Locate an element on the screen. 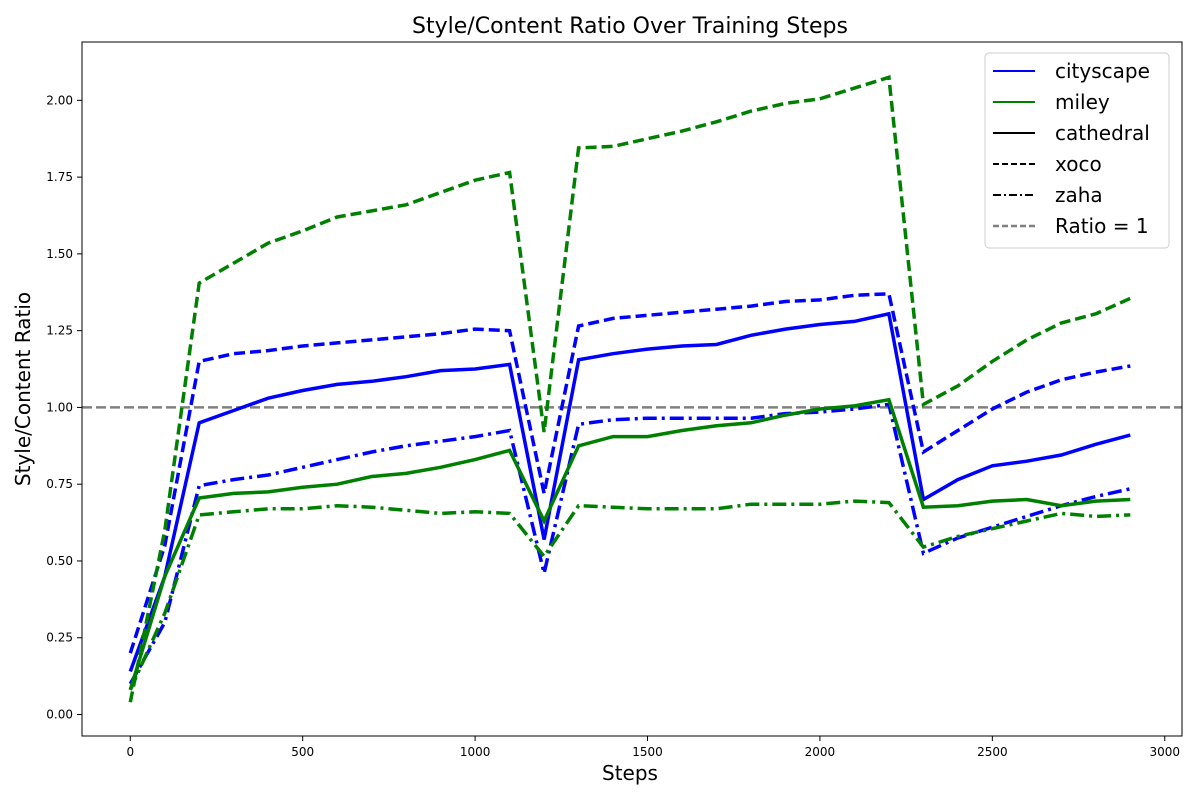 This screenshot has width=1200, height=800. y-tick-label: 1.00 is located at coordinates (59, 407).